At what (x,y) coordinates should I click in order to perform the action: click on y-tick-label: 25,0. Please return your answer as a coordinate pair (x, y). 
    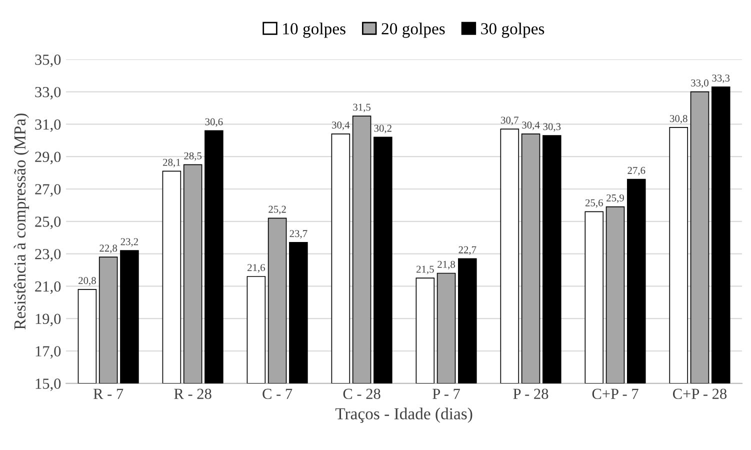
    Looking at the image, I should click on (48, 223).